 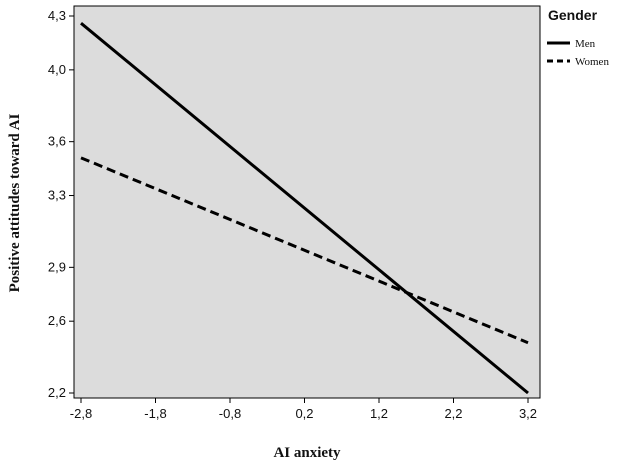 What do you see at coordinates (379, 413) in the screenshot?
I see `x-tick-label: 1,2` at bounding box center [379, 413].